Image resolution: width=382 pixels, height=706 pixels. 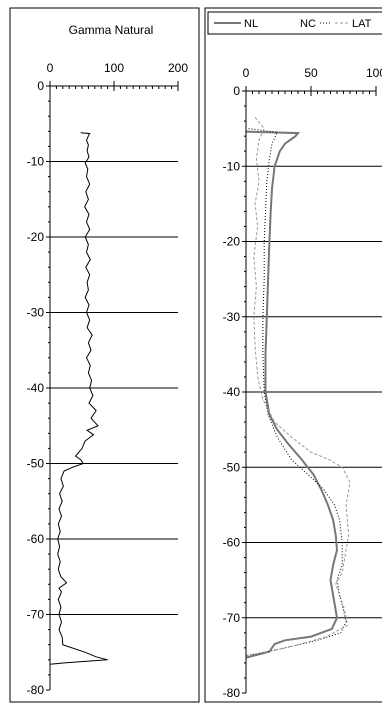 I want to click on legend: NL NC LAT, so click(x=294, y=23).